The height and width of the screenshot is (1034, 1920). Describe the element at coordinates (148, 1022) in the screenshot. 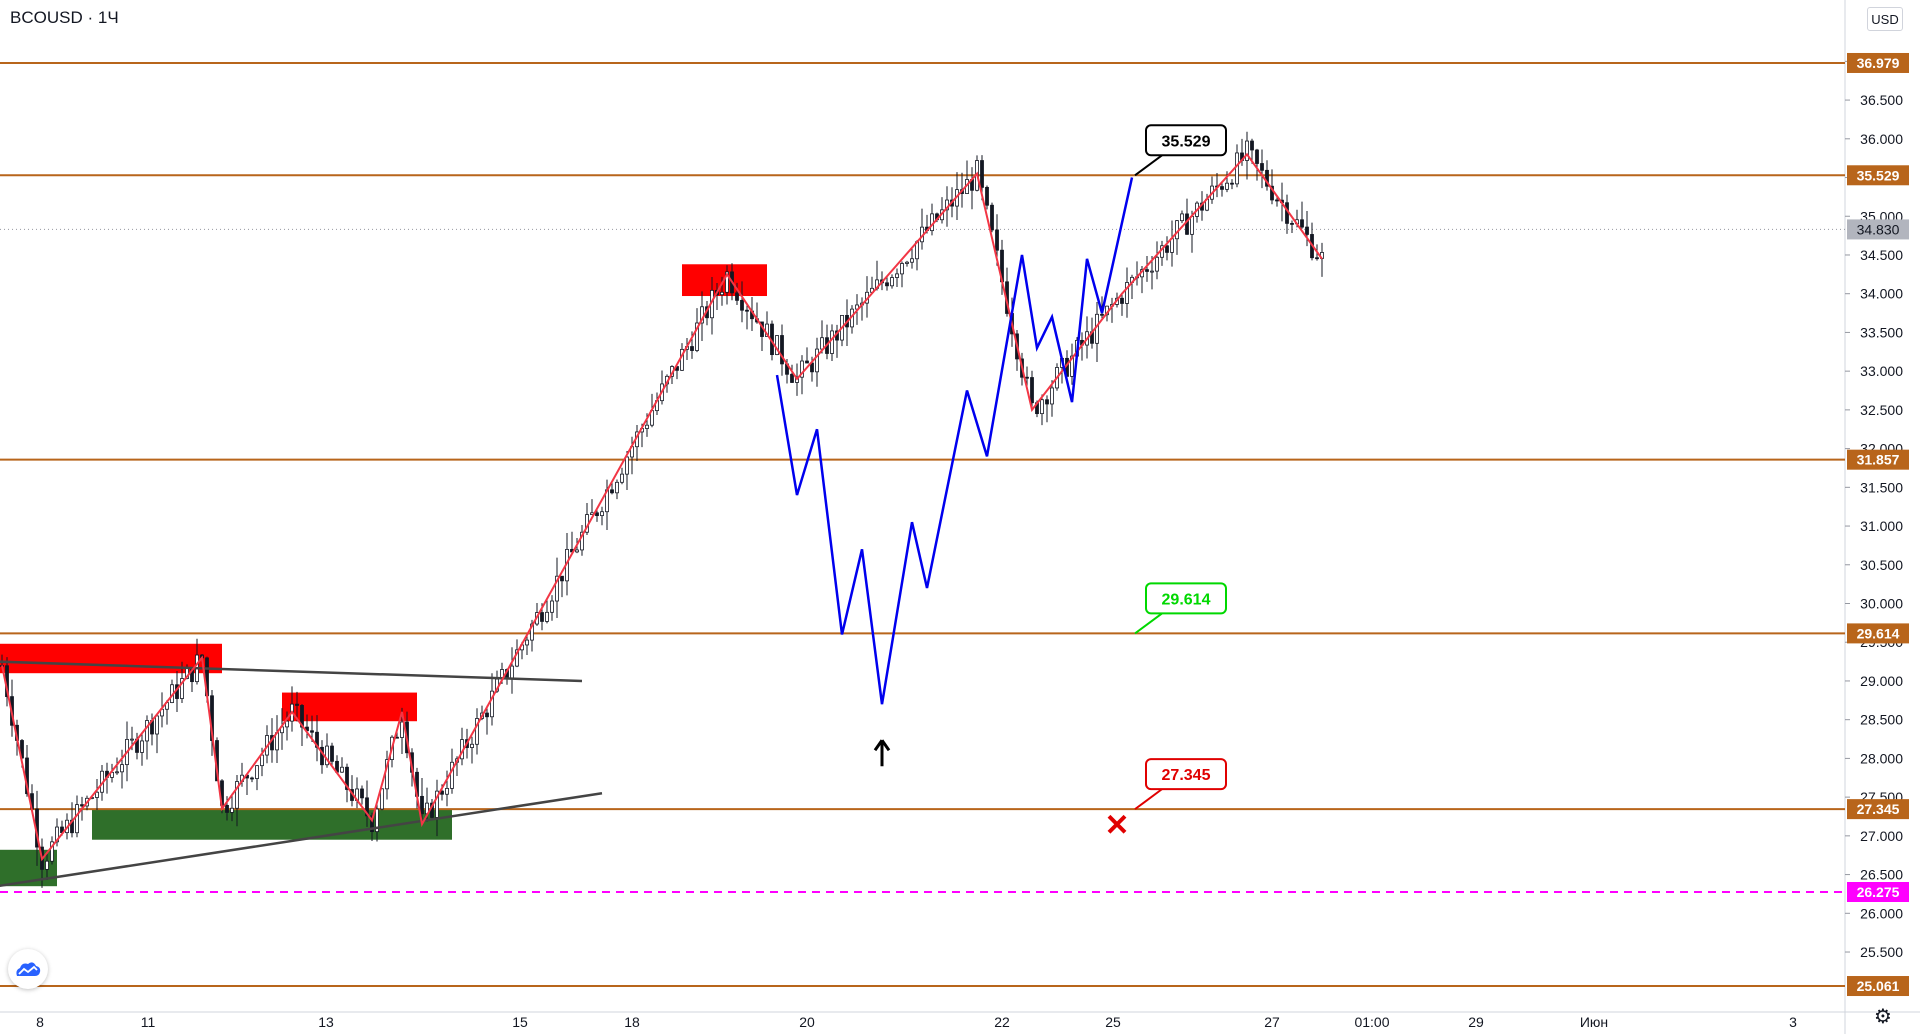

I see `time-tick-label: 11` at that location.